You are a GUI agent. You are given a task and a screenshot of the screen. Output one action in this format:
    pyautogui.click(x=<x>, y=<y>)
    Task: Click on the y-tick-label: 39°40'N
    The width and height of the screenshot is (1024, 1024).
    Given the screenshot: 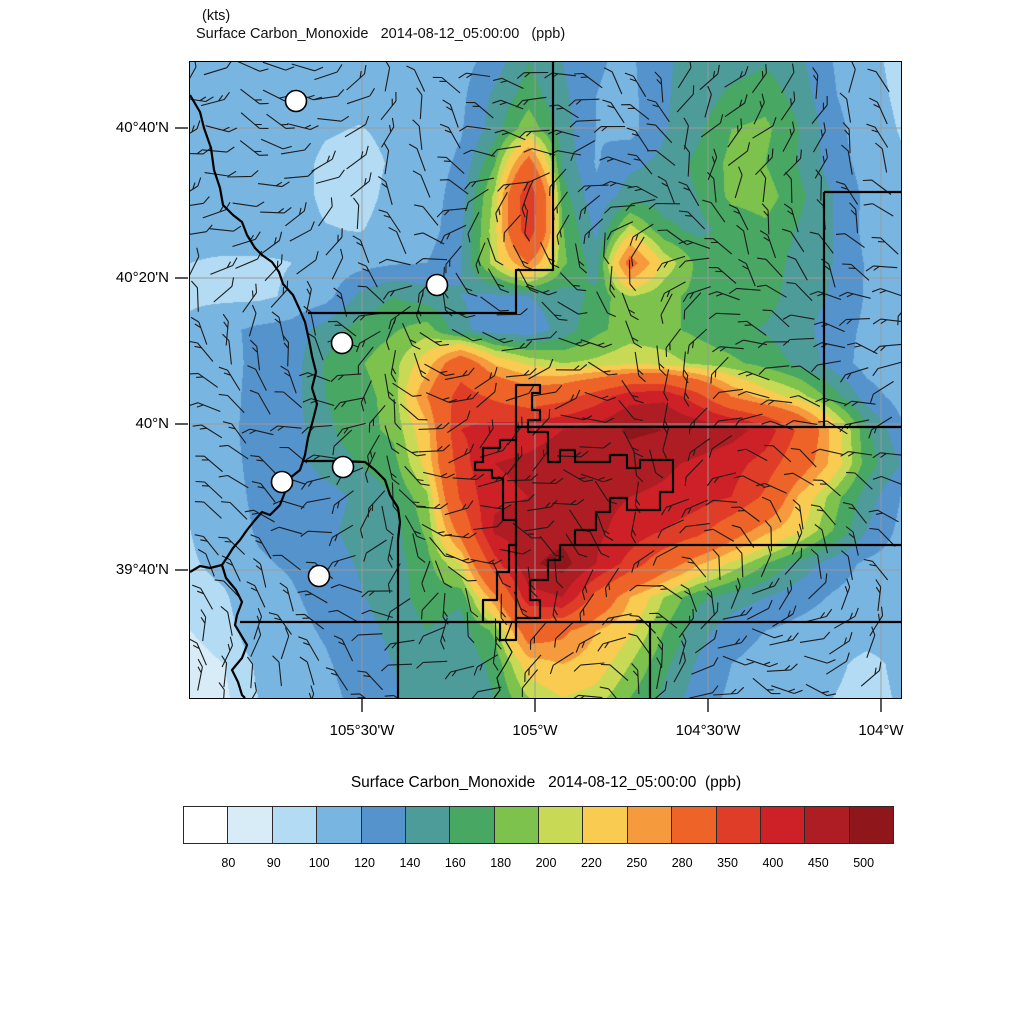 What is the action you would take?
    pyautogui.click(x=142, y=569)
    